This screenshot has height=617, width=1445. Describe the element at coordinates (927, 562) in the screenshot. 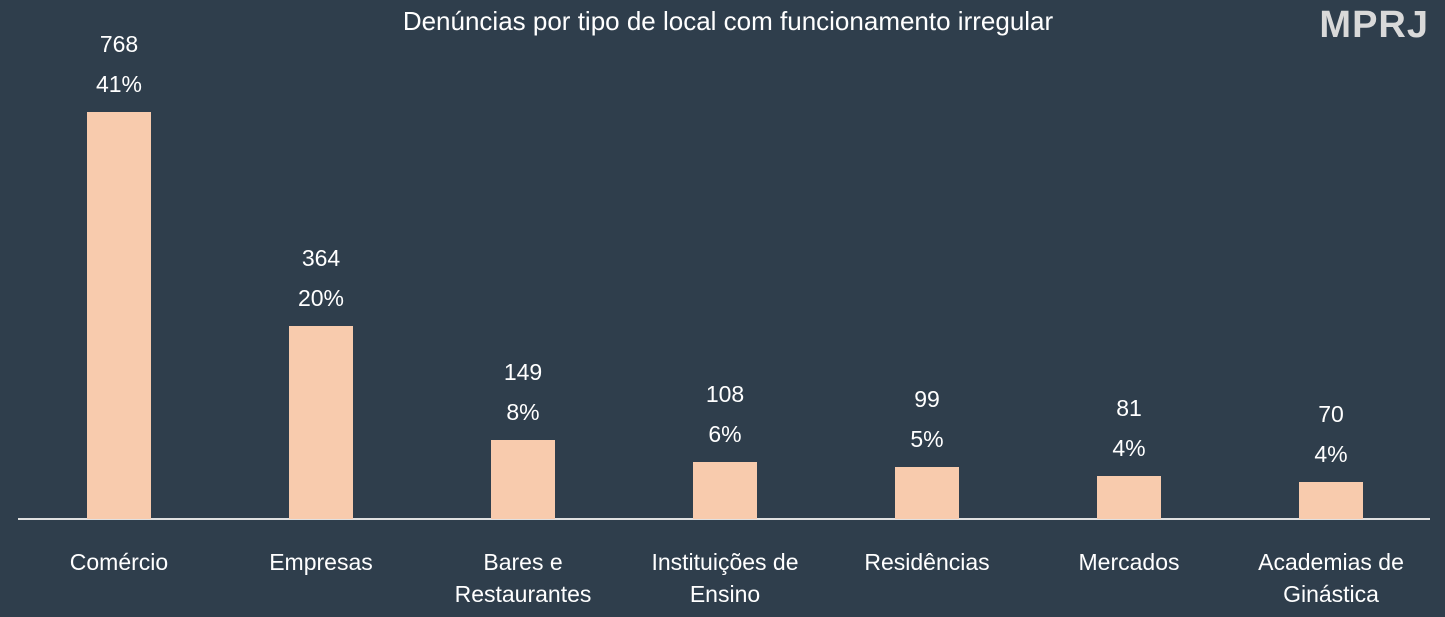

I see `x-tick-label: Residências` at that location.